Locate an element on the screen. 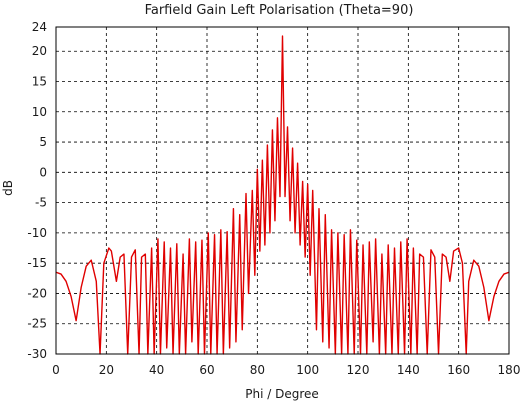 The height and width of the screenshot is (404, 521). y-tick-label: -5 is located at coordinates (41, 203).